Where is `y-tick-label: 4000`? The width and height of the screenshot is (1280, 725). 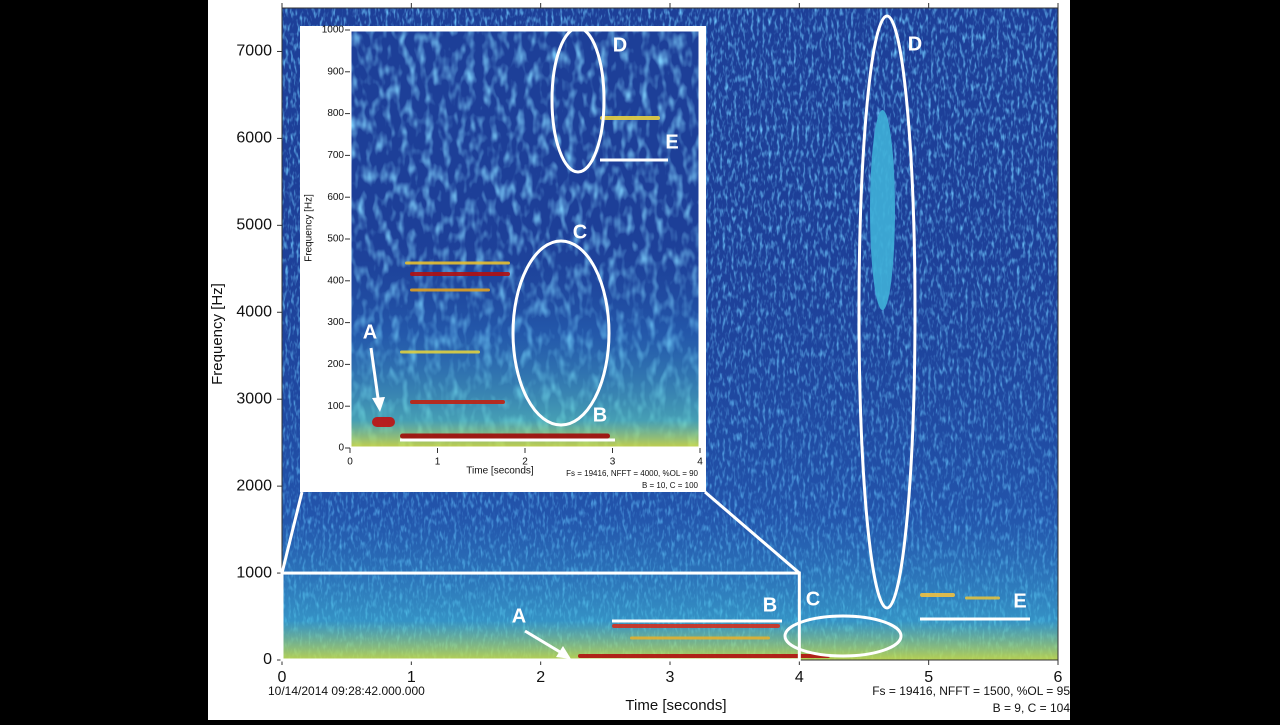 y-tick-label: 4000 is located at coordinates (254, 311).